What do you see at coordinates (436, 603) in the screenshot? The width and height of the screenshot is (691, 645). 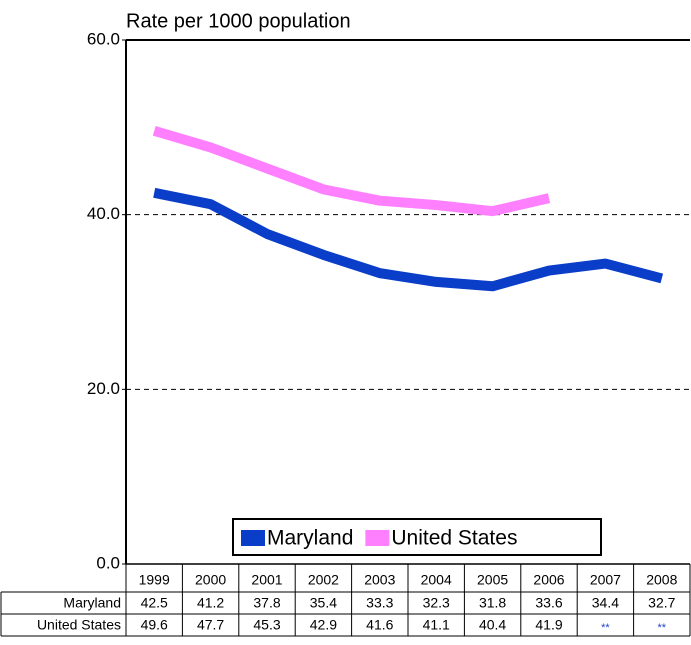 I see `table-value: 32.3` at bounding box center [436, 603].